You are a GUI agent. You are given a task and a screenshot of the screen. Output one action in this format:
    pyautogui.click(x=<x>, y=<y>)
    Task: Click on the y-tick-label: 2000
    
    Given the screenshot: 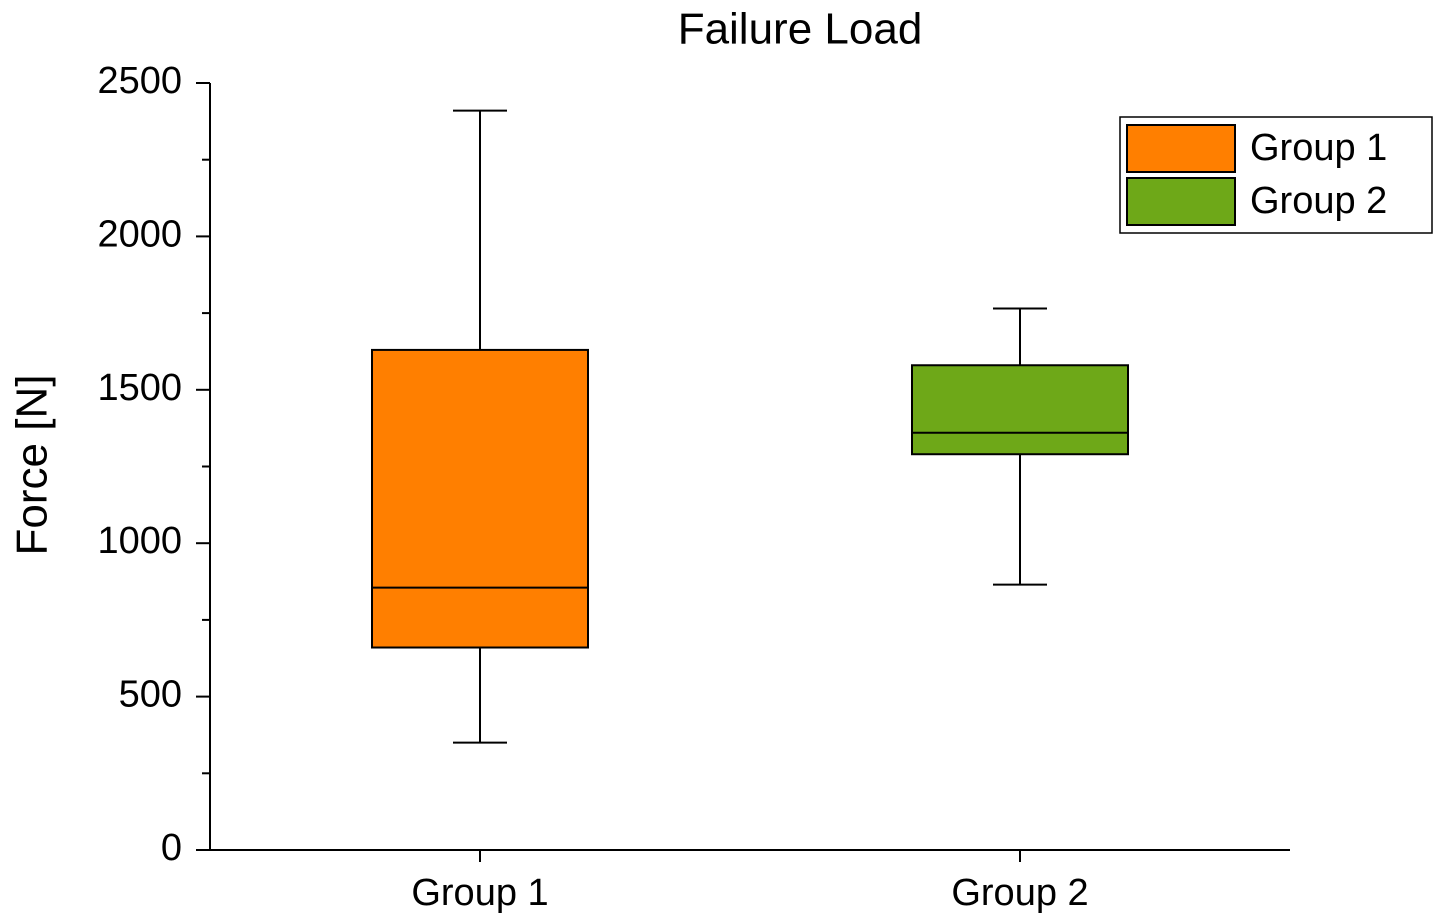 What is the action you would take?
    pyautogui.click(x=139, y=234)
    